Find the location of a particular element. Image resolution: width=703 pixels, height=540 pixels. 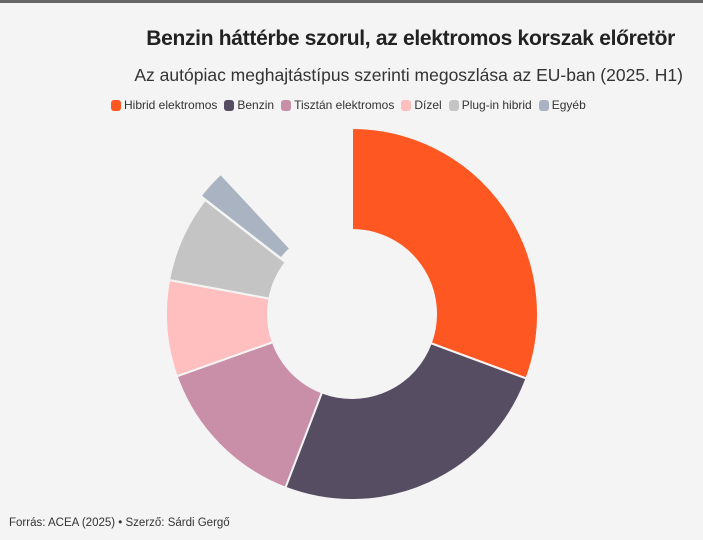

top-border is located at coordinates (351, 1).